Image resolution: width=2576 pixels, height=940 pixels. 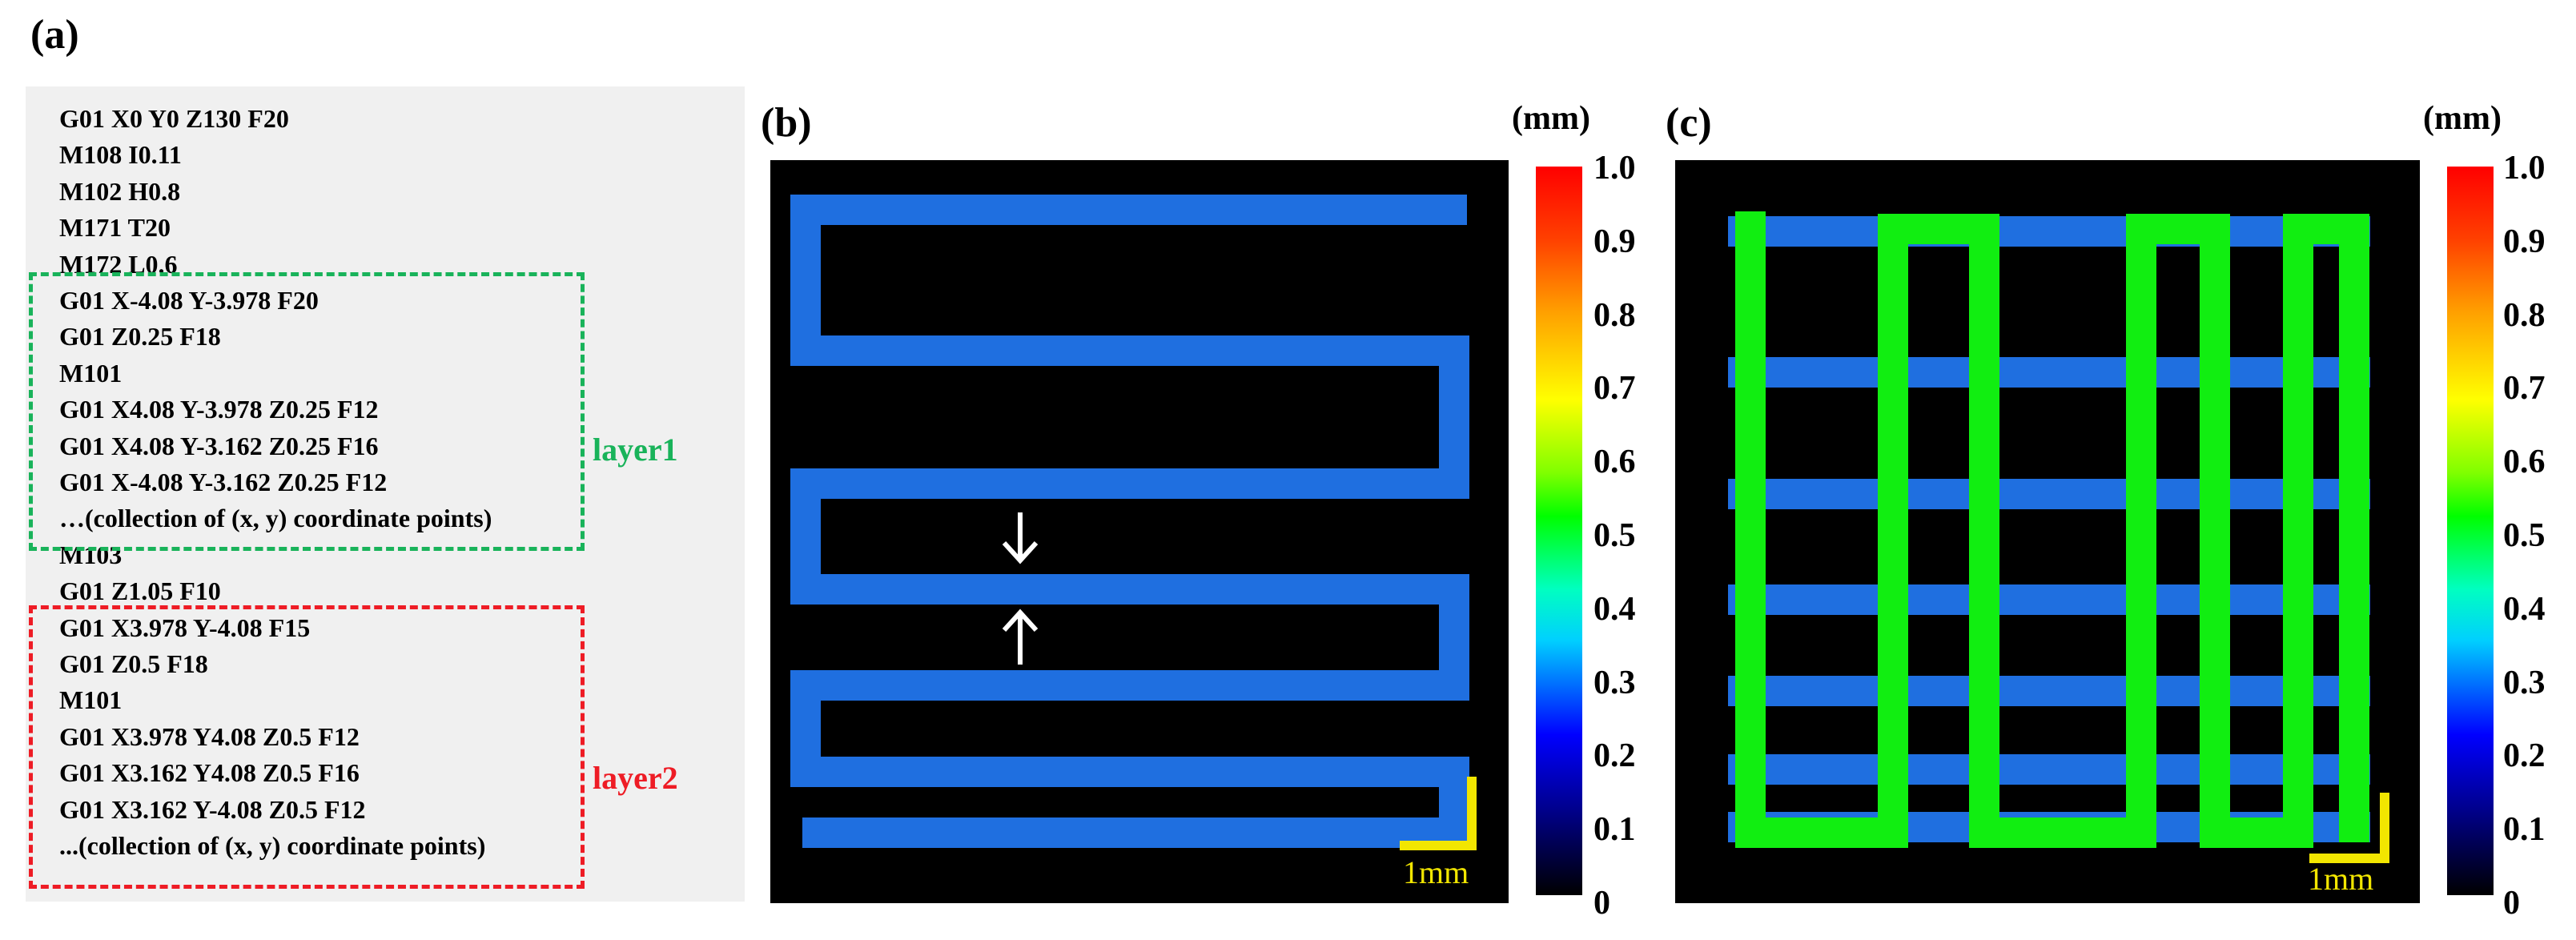 I want to click on gcode-line: G01 X0 Y0 Z130 F20, so click(x=174, y=118).